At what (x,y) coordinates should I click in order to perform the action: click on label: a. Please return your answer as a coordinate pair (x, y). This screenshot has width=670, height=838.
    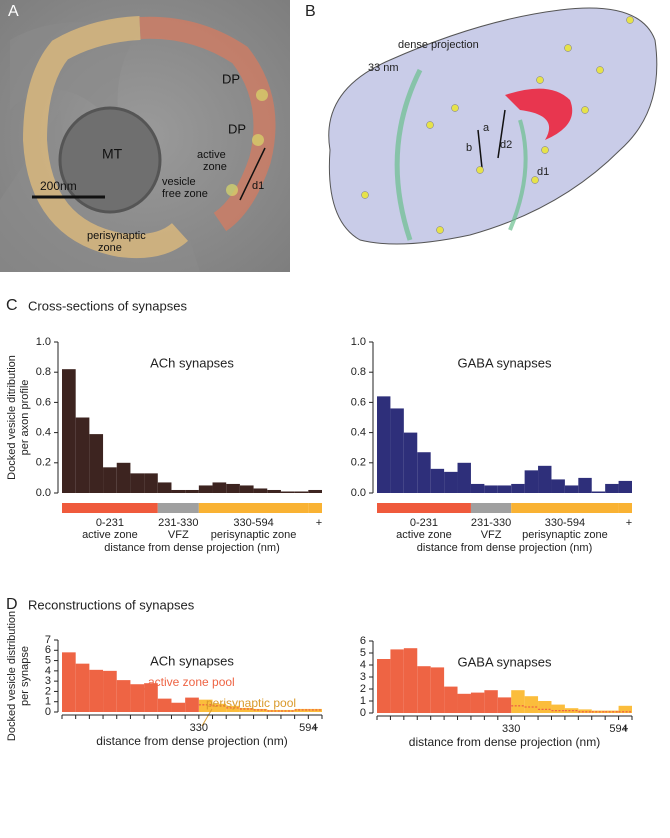
    Looking at the image, I should click on (486, 128).